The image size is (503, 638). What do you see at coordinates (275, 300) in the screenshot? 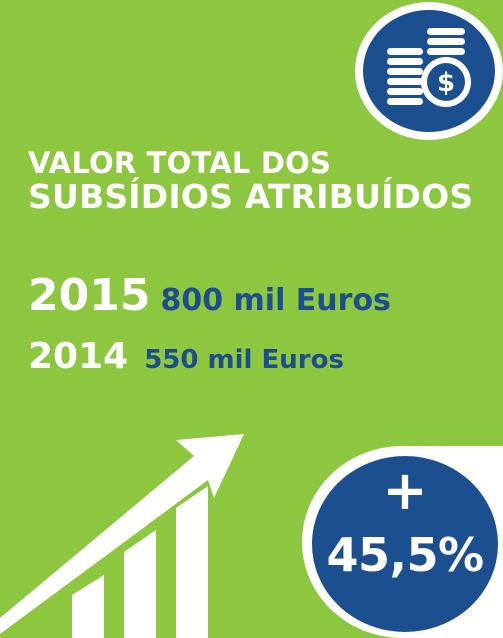
I see `entry-amount: 800 mil Euros` at bounding box center [275, 300].